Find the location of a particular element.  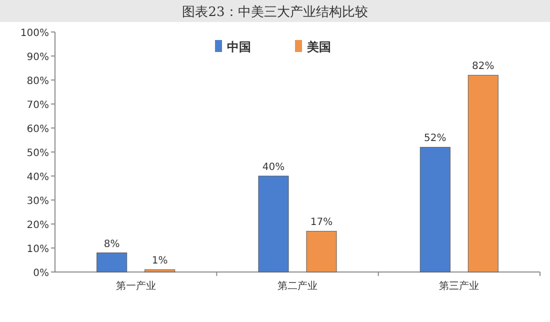

y-tick-label: 90% is located at coordinates (37, 57).